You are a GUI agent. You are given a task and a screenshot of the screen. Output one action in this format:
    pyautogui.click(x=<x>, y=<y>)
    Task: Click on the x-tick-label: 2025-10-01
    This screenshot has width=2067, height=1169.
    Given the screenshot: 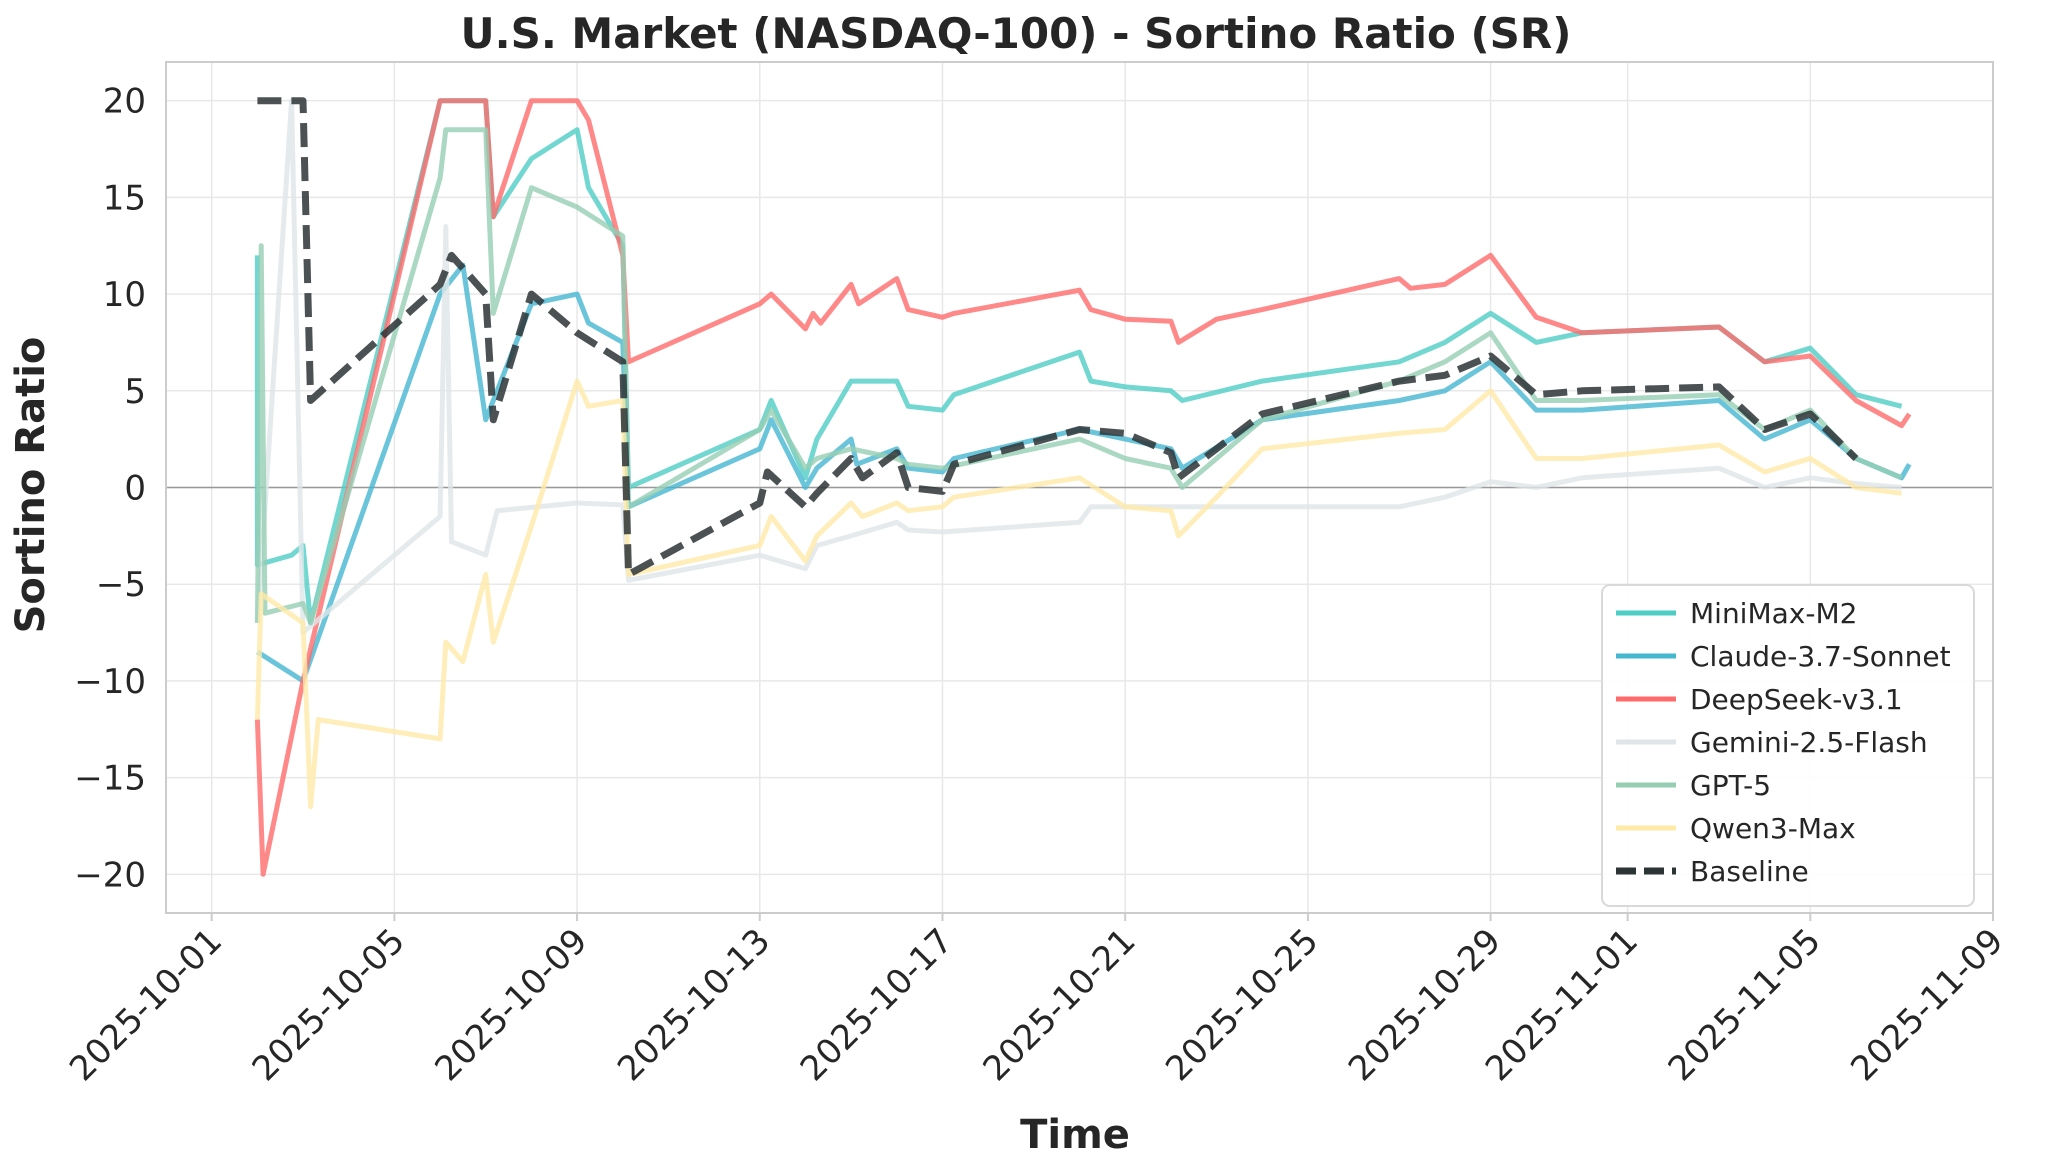 What is the action you would take?
    pyautogui.click(x=146, y=1005)
    